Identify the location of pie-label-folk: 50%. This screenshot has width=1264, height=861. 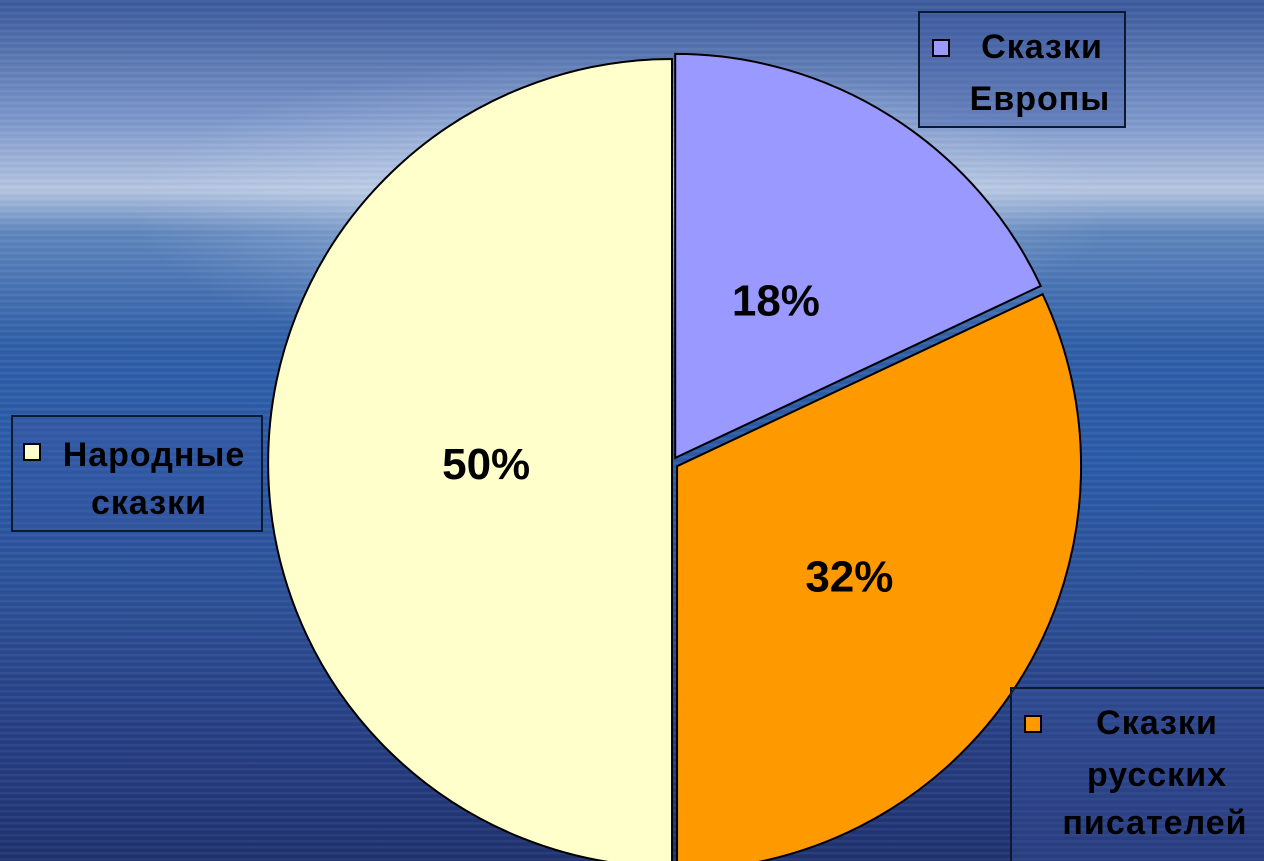
(486, 464).